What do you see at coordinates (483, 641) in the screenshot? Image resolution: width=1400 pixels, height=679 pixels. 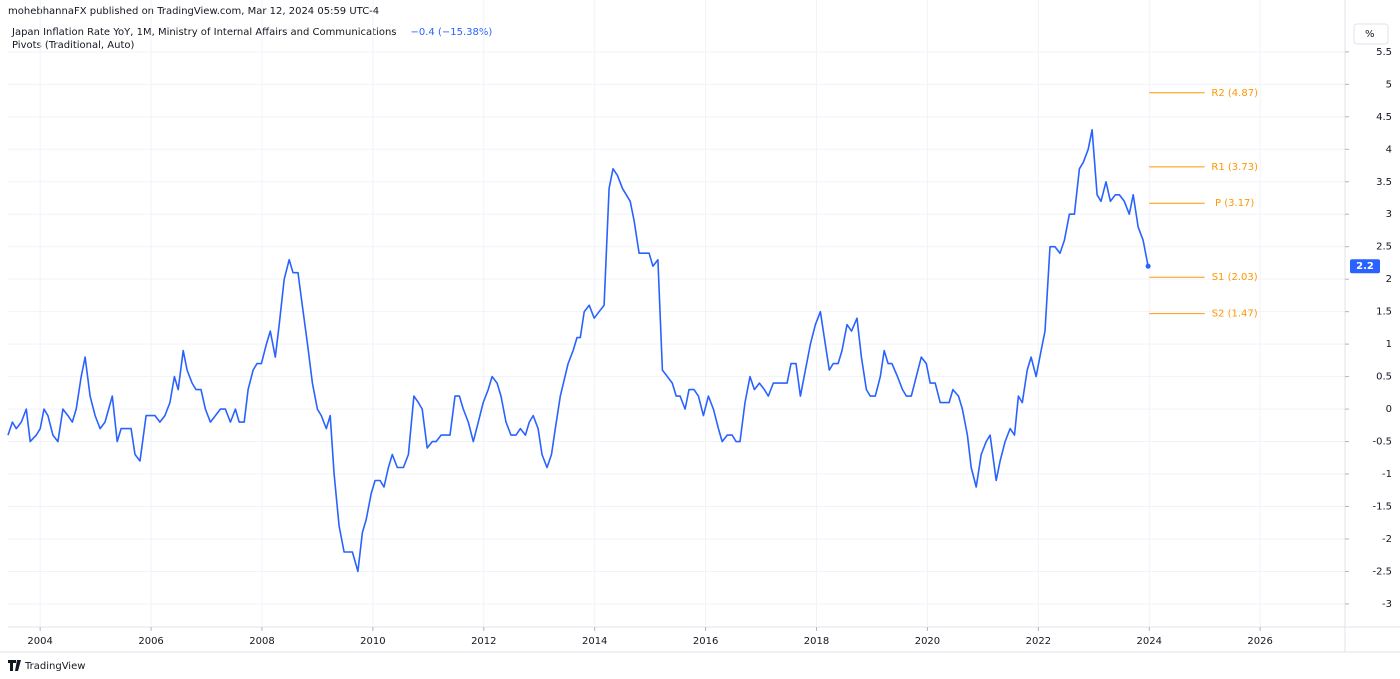 I see `x-tick-label: 2012` at bounding box center [483, 641].